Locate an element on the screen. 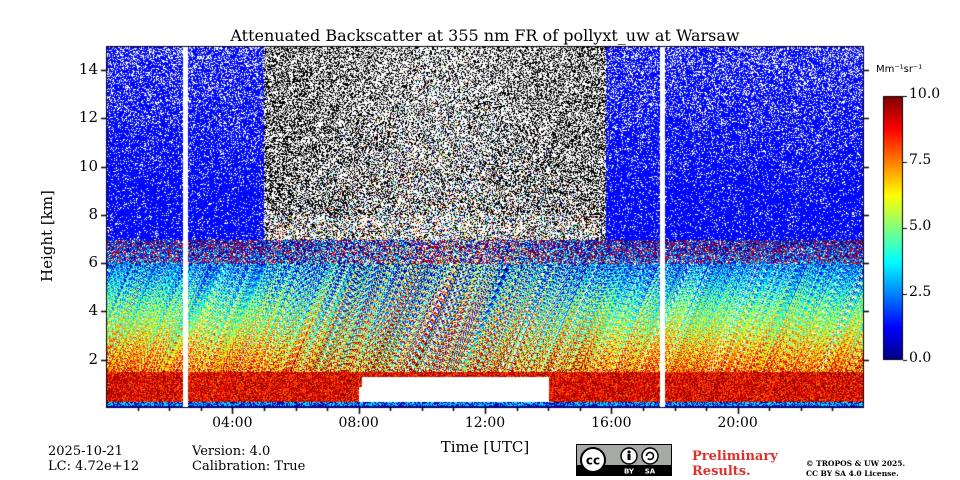 The image size is (960, 480). meta-calibration: Calibration: True is located at coordinates (249, 466).